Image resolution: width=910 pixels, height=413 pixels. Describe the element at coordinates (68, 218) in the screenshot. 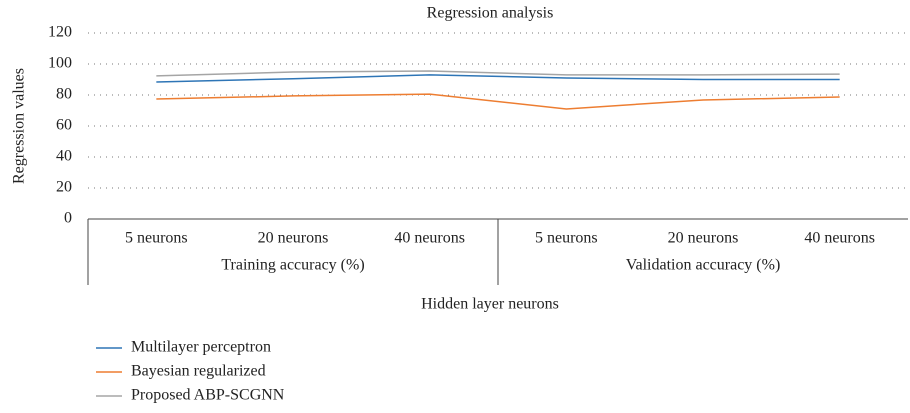

I see `y-tick-label: 0` at that location.